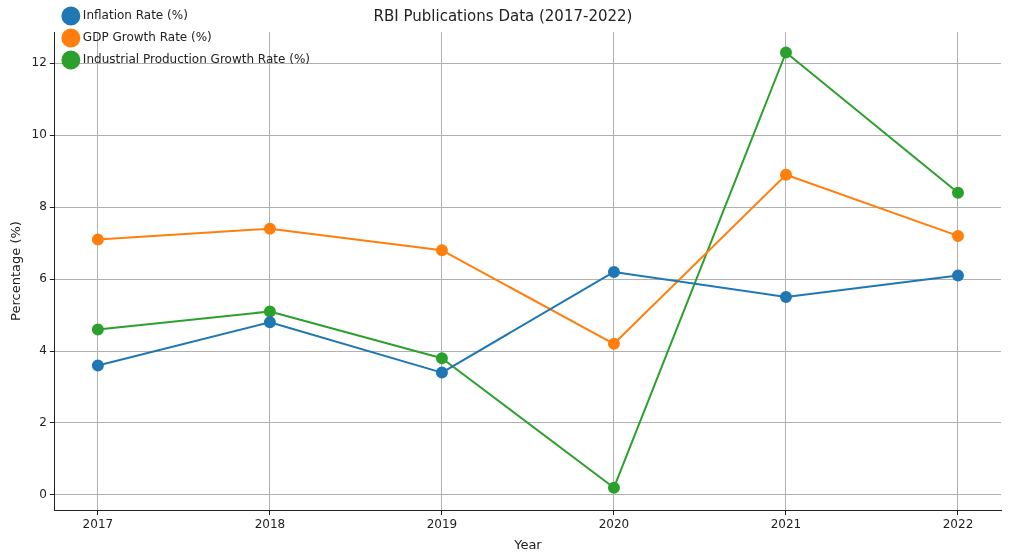 Image resolution: width=1009 pixels, height=555 pixels. Describe the element at coordinates (43, 278) in the screenshot. I see `y-tick-label: 6` at that location.